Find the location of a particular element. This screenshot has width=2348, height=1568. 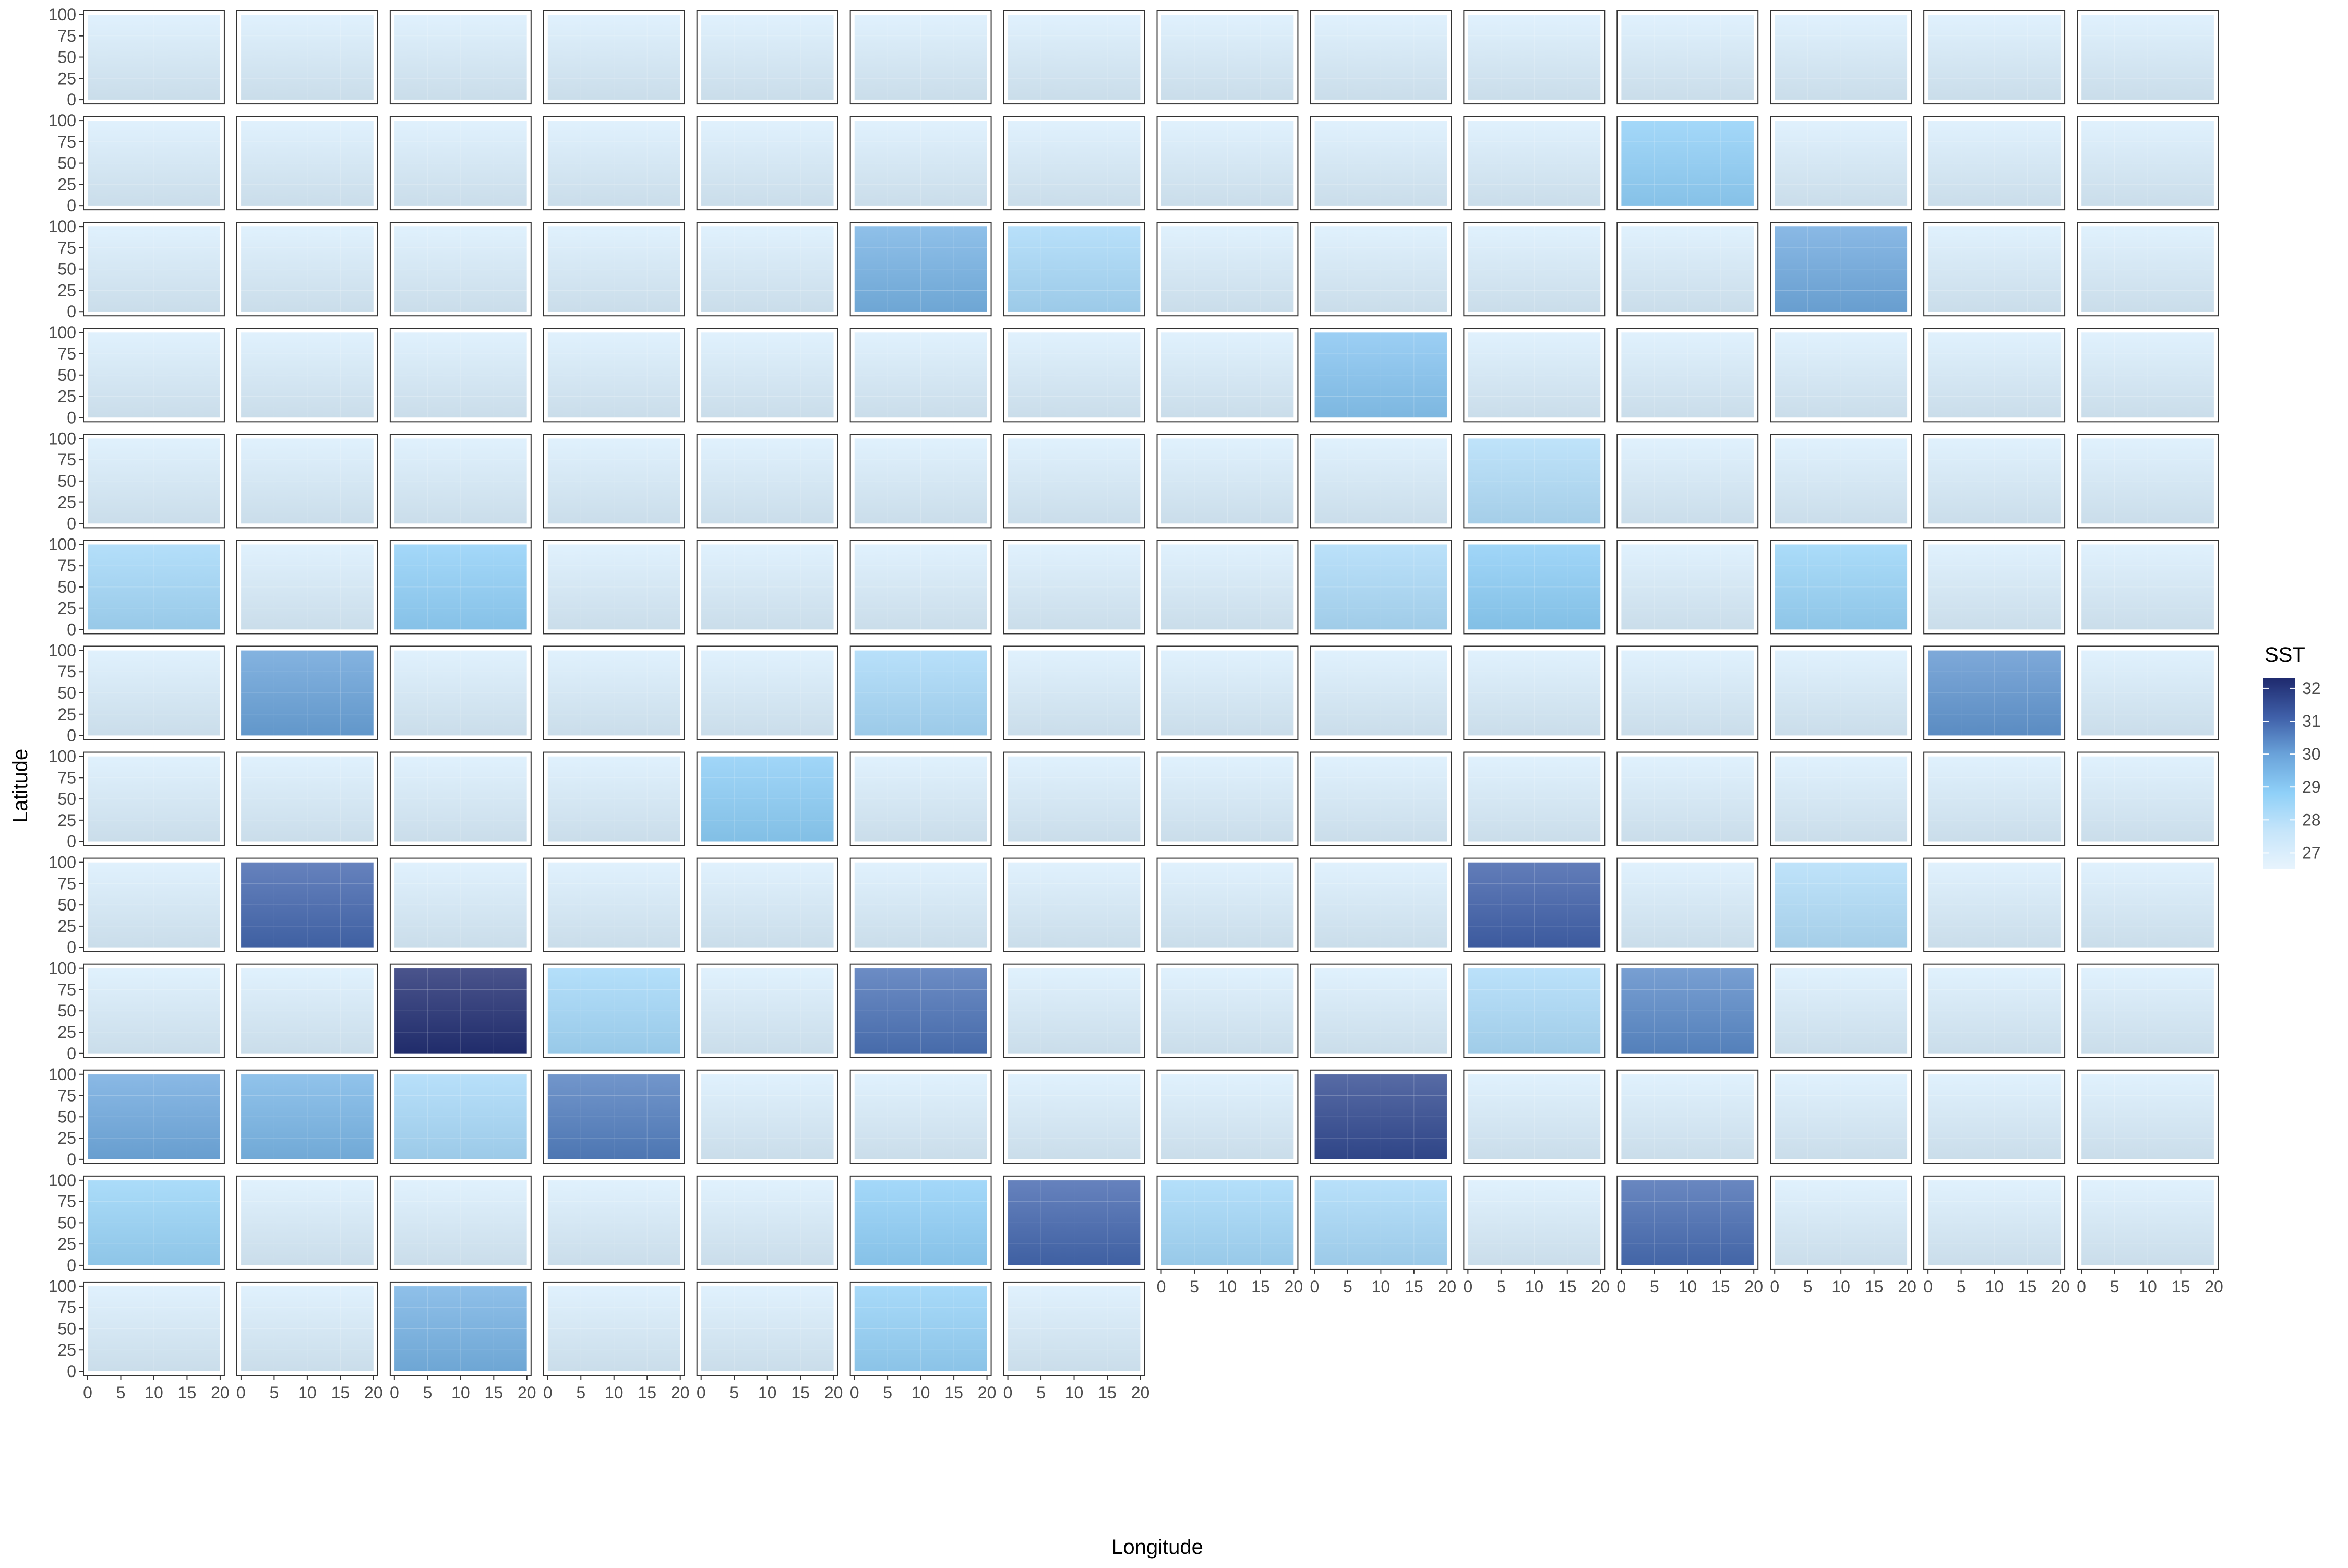

y-tick-label: 25 is located at coordinates (66, 1032).